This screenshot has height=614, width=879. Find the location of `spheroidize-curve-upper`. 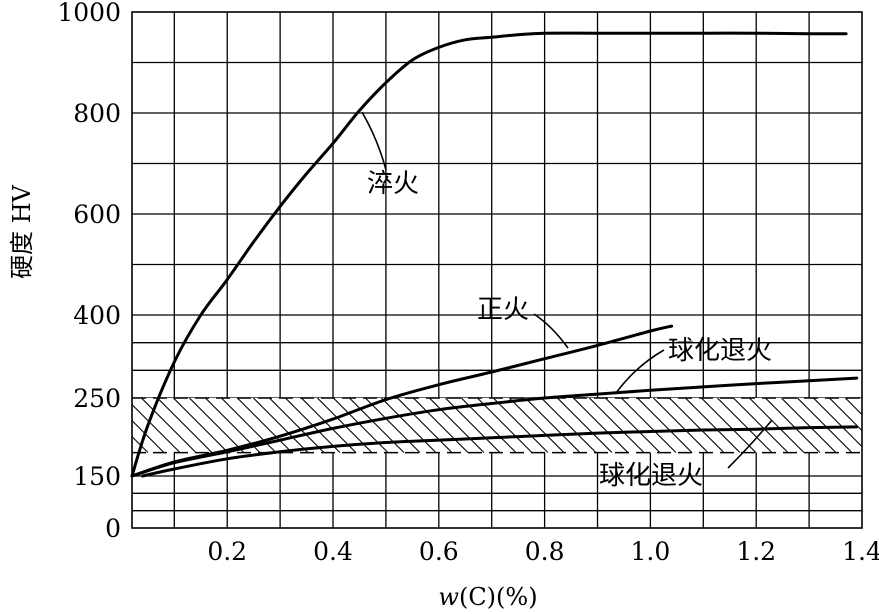

spheroidize-curve-upper is located at coordinates (494, 427).